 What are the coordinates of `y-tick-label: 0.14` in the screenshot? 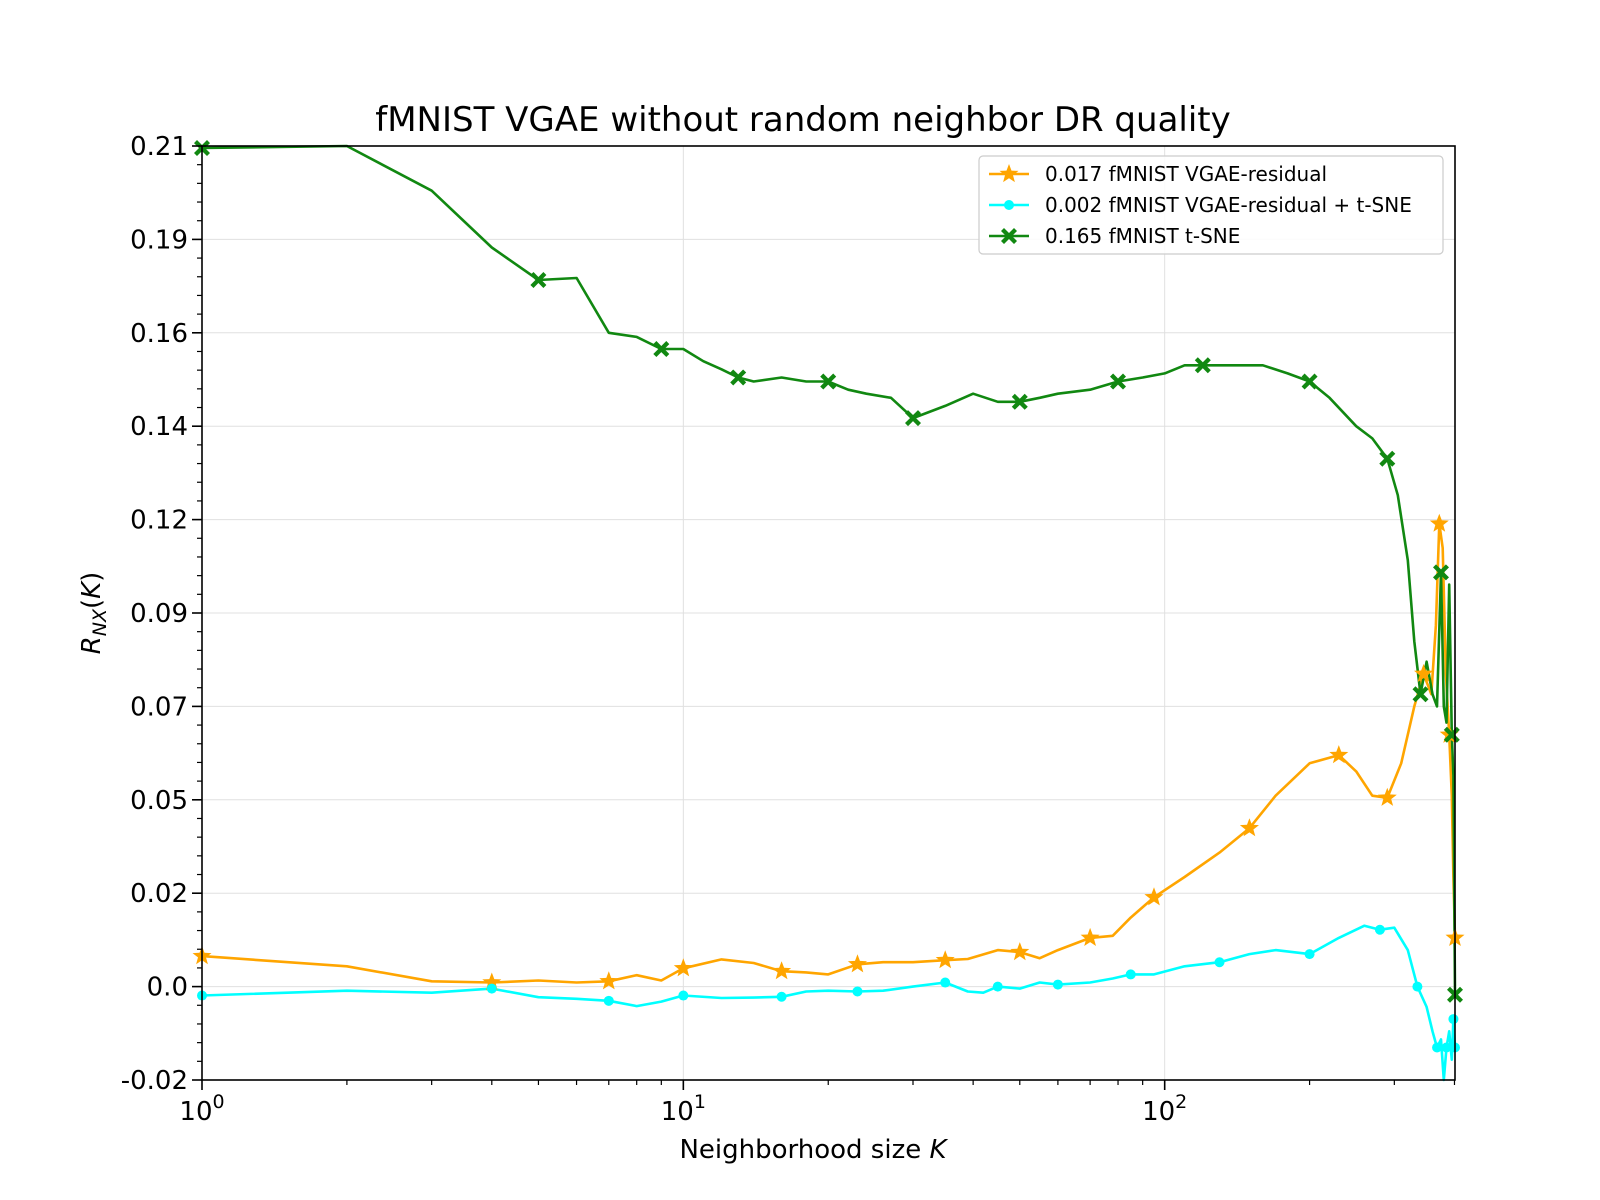 It's located at (159, 427).